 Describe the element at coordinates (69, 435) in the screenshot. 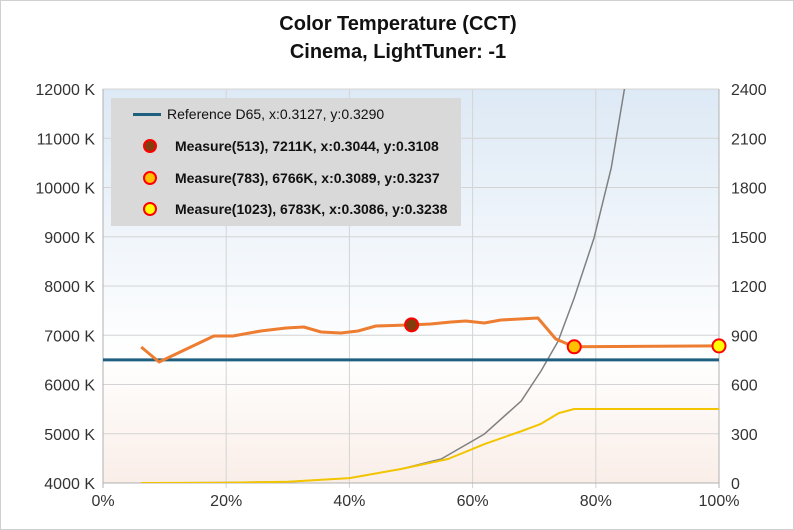

I see `y-left-tick-label: 5000 K` at that location.